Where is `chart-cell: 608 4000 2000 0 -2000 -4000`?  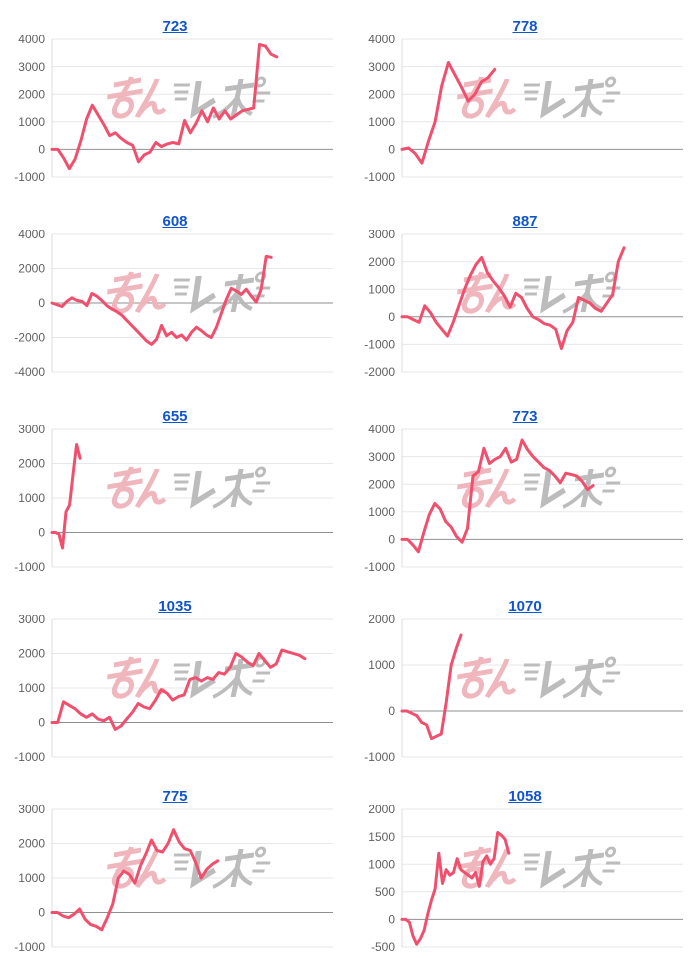 chart-cell: 608 4000 2000 0 -2000 -4000 is located at coordinates (175, 292).